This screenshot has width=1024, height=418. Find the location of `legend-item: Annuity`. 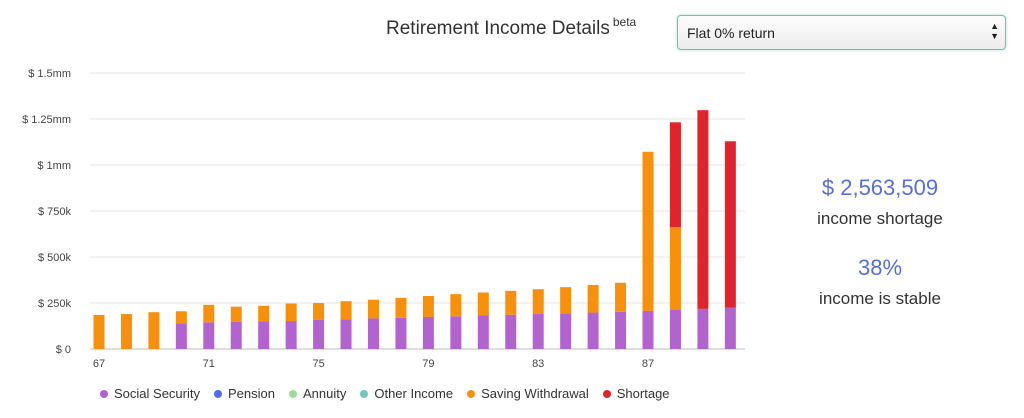

legend-item: Annuity is located at coordinates (317, 393).